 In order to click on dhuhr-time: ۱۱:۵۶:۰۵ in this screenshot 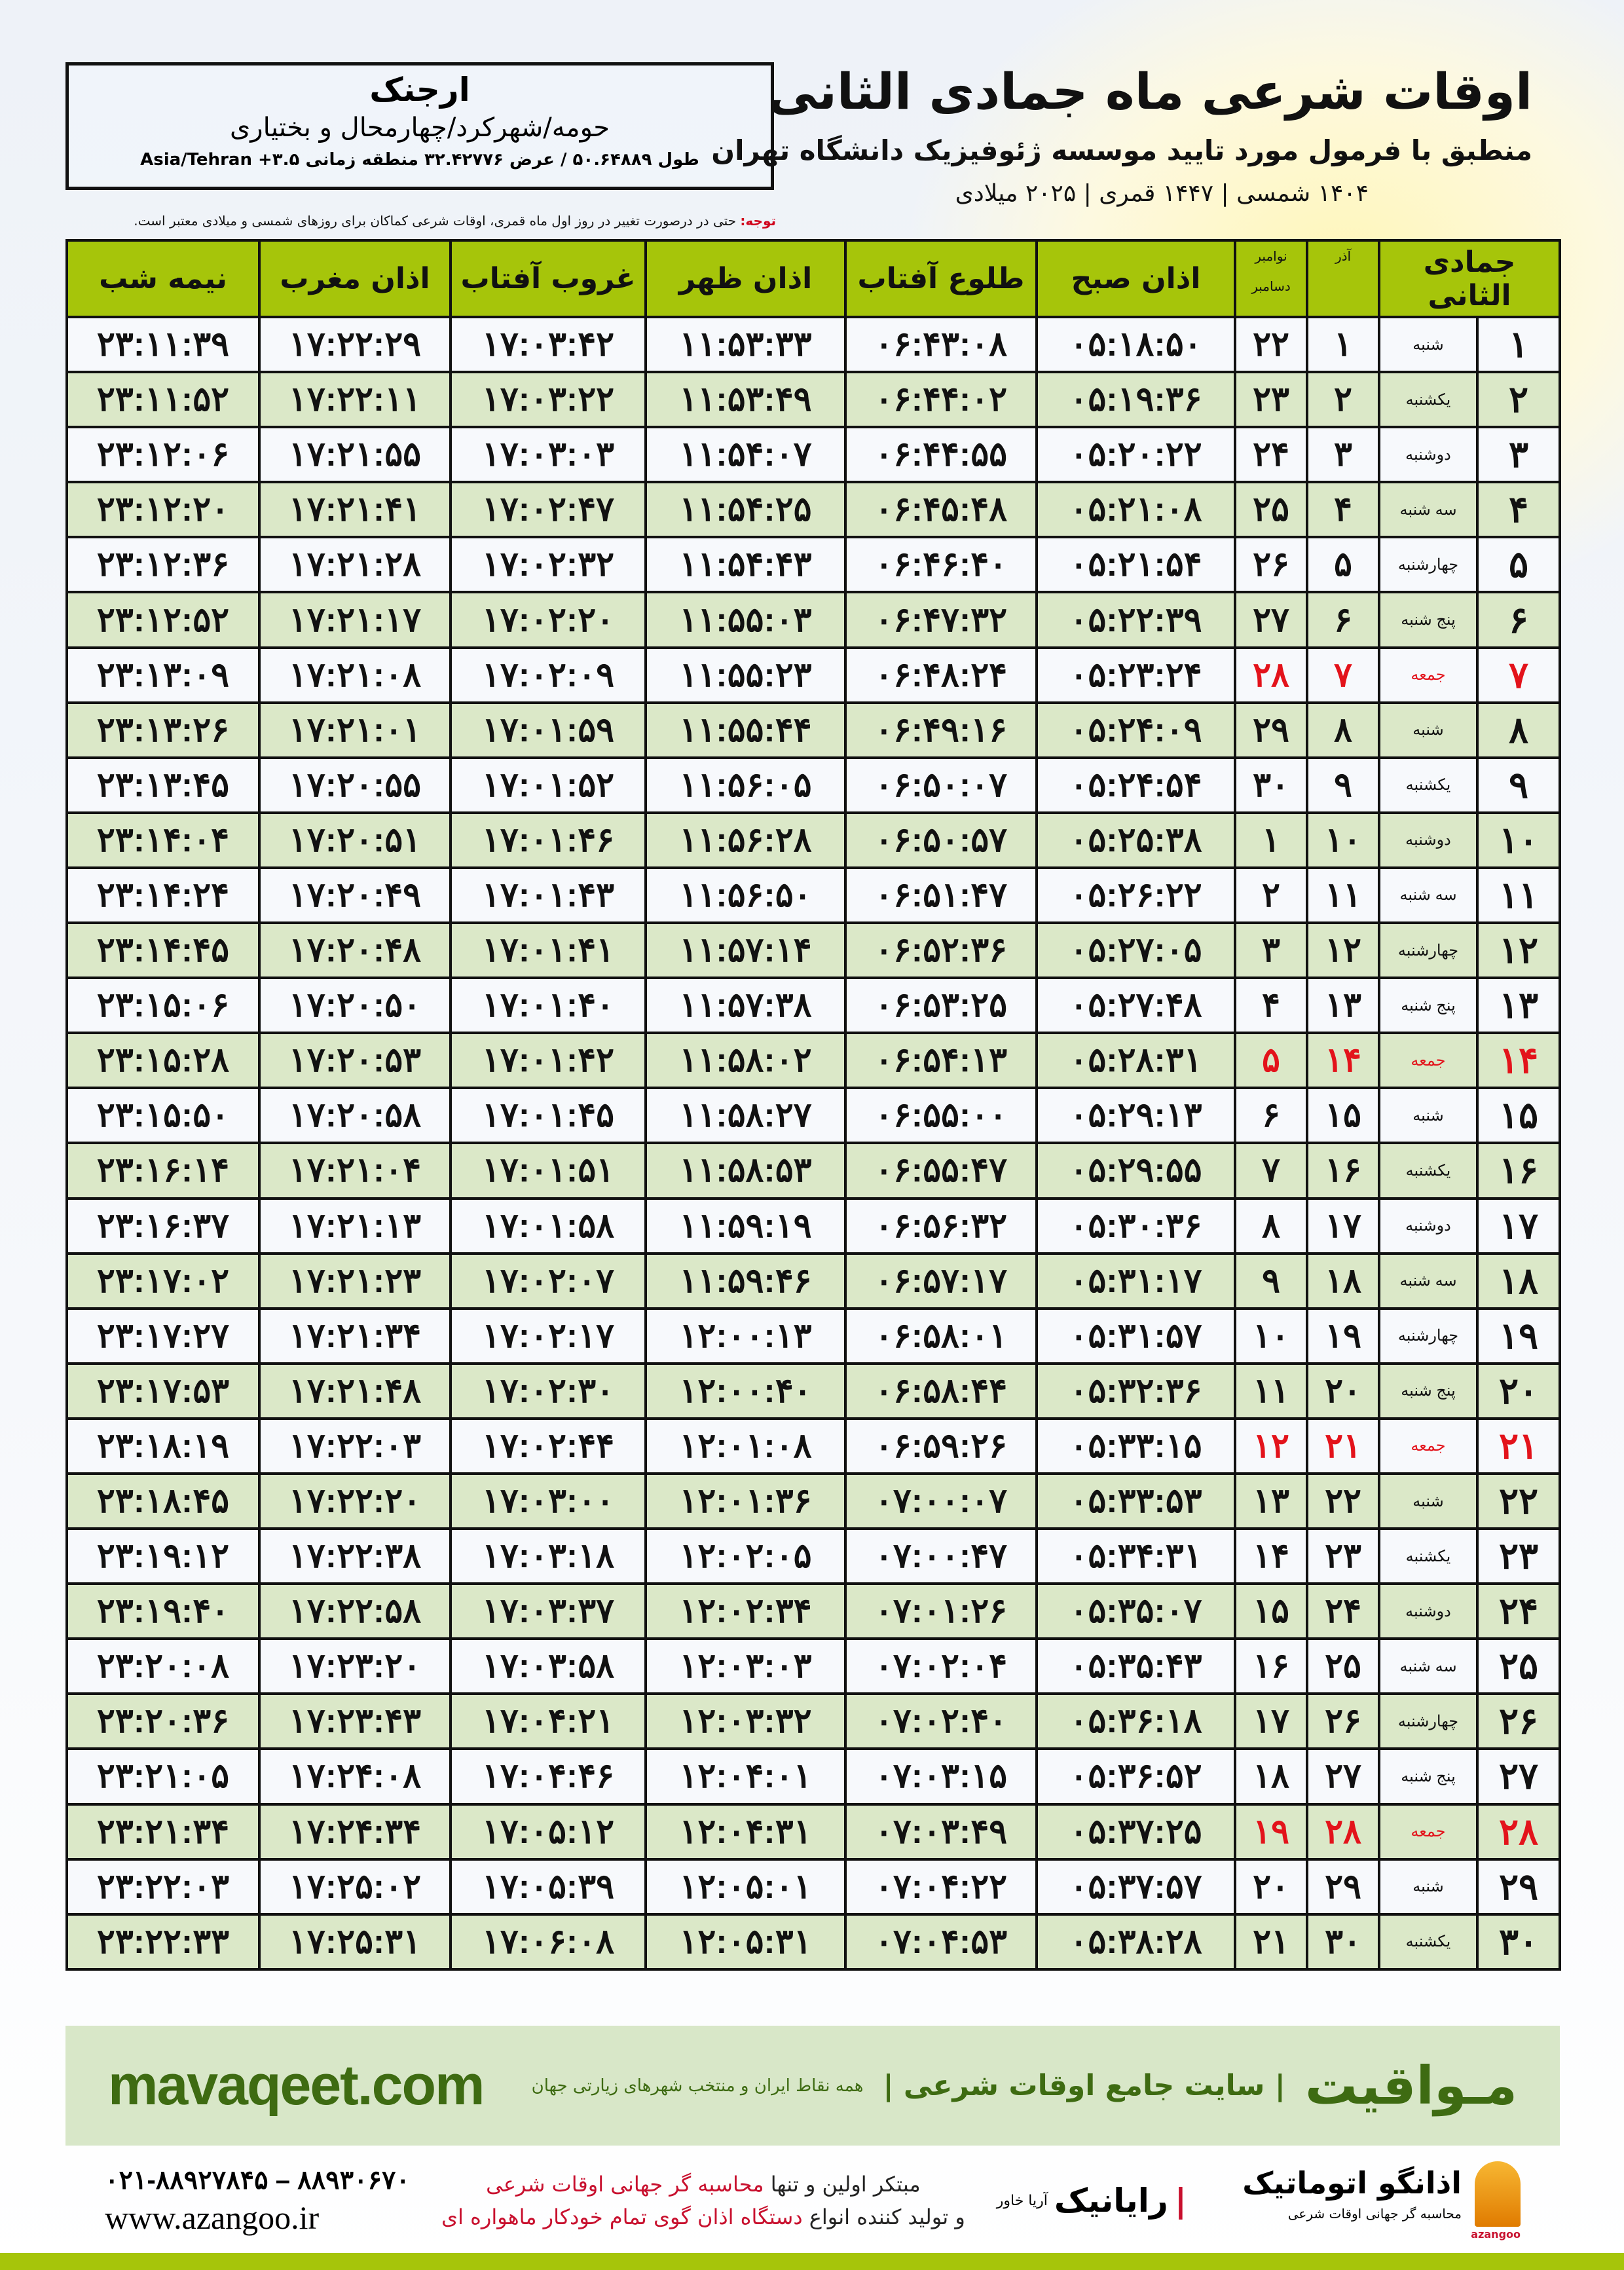, I will do `click(745, 785)`.